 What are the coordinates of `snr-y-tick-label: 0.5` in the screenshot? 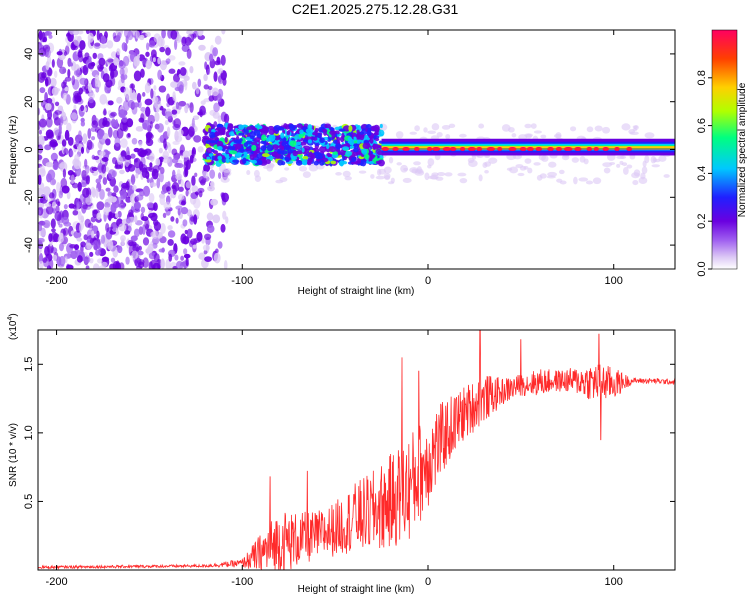 It's located at (29, 501).